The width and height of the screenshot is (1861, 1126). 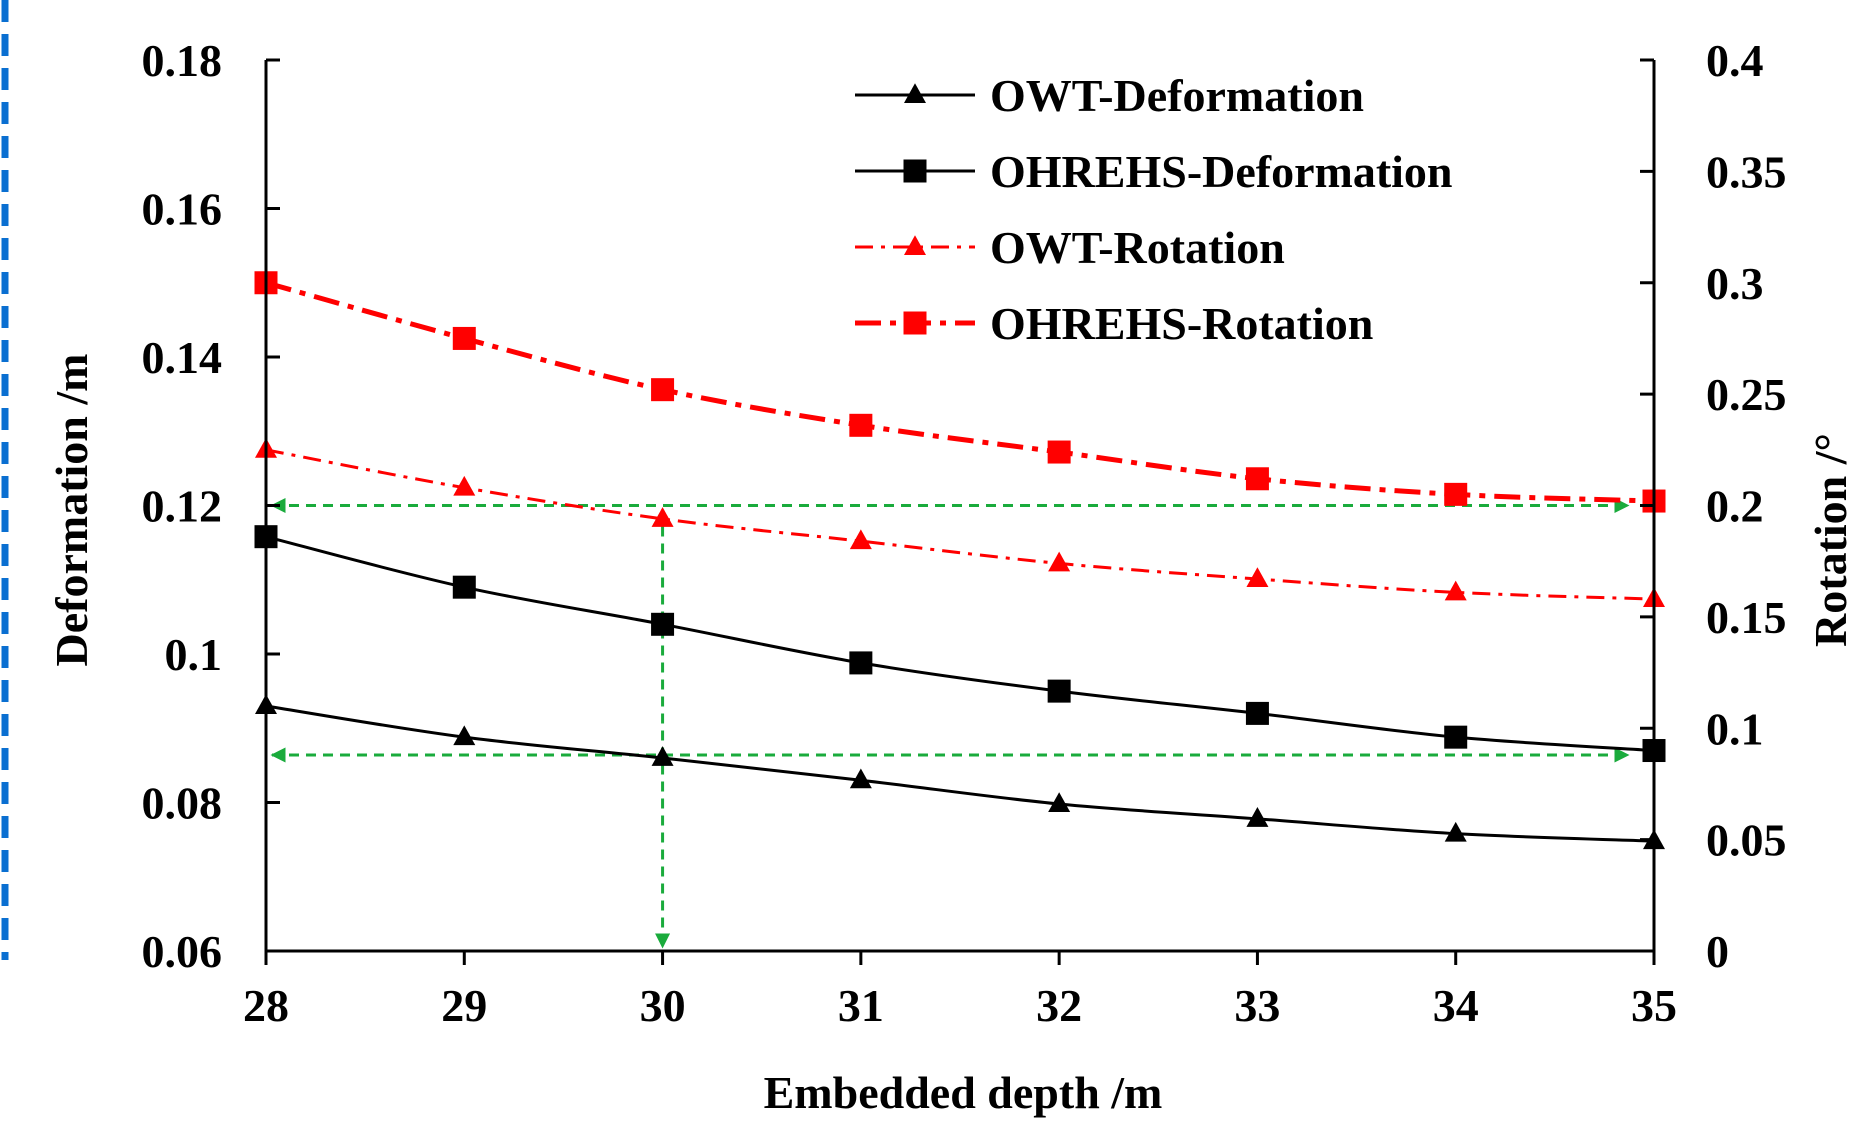 I want to click on legend-item: OHREHS-Deformation, so click(x=1154, y=171).